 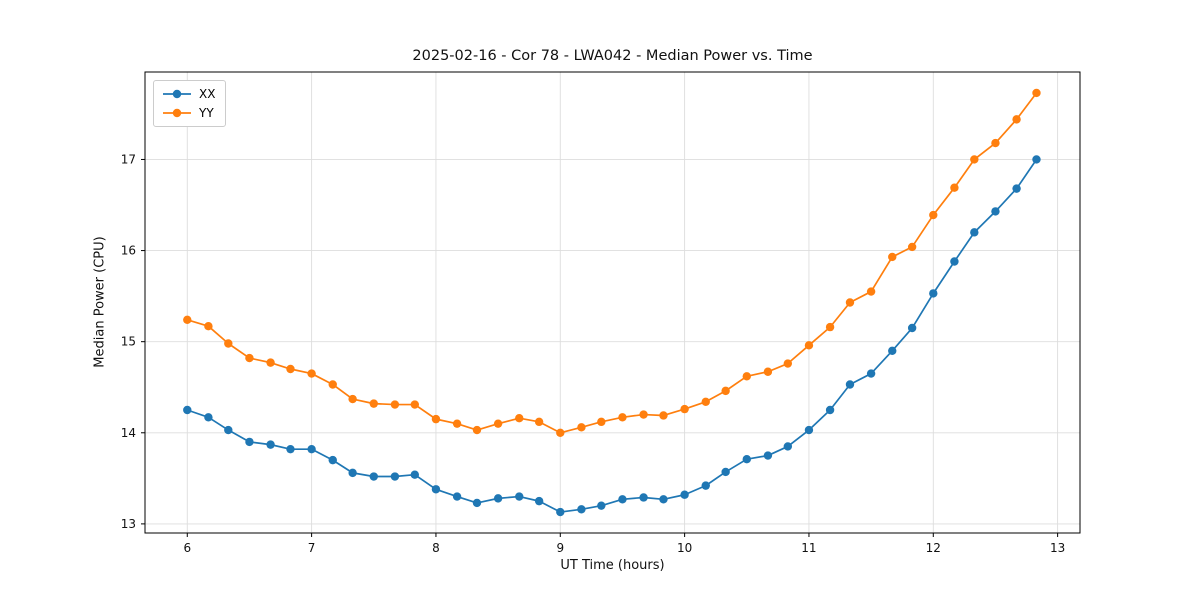 What do you see at coordinates (312, 548) in the screenshot?
I see `x-tick-label: 7` at bounding box center [312, 548].